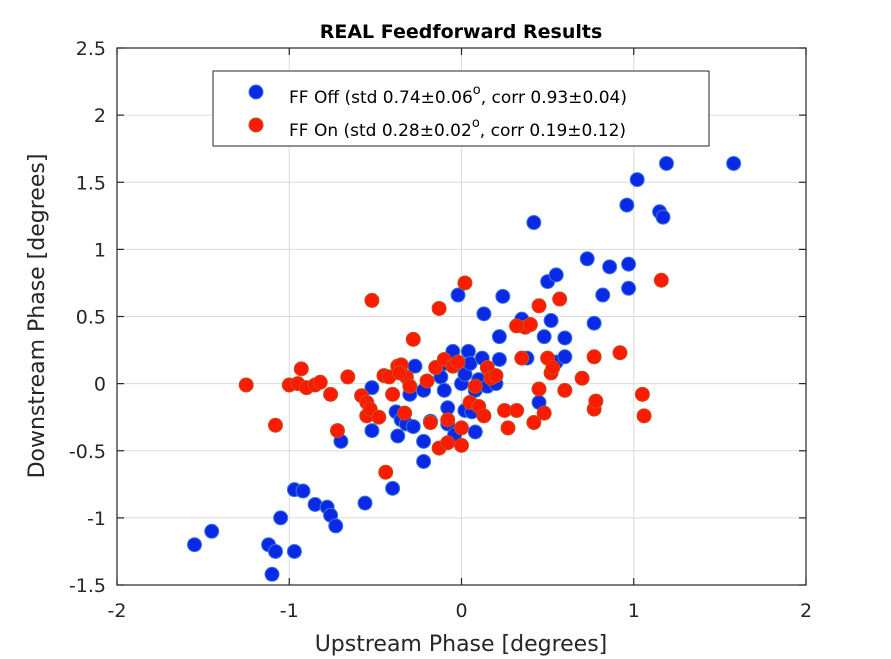 This screenshot has width=891, height=659. I want to click on x-axis-label: Upstream Phase [degrees], so click(461, 644).